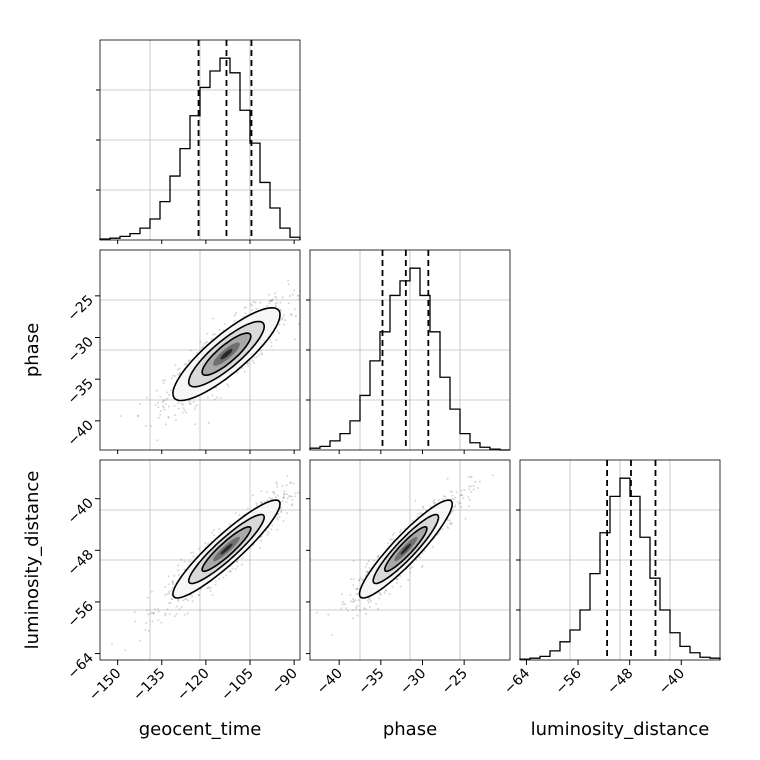  I want to click on hist-luminosity-distance-frame, so click(620, 560).